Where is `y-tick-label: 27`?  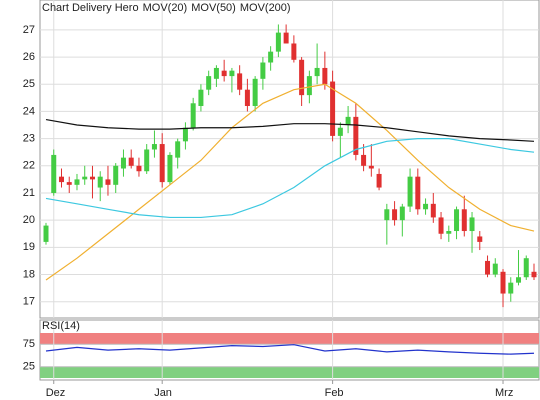
y-tick-label: 27 is located at coordinates (29, 30).